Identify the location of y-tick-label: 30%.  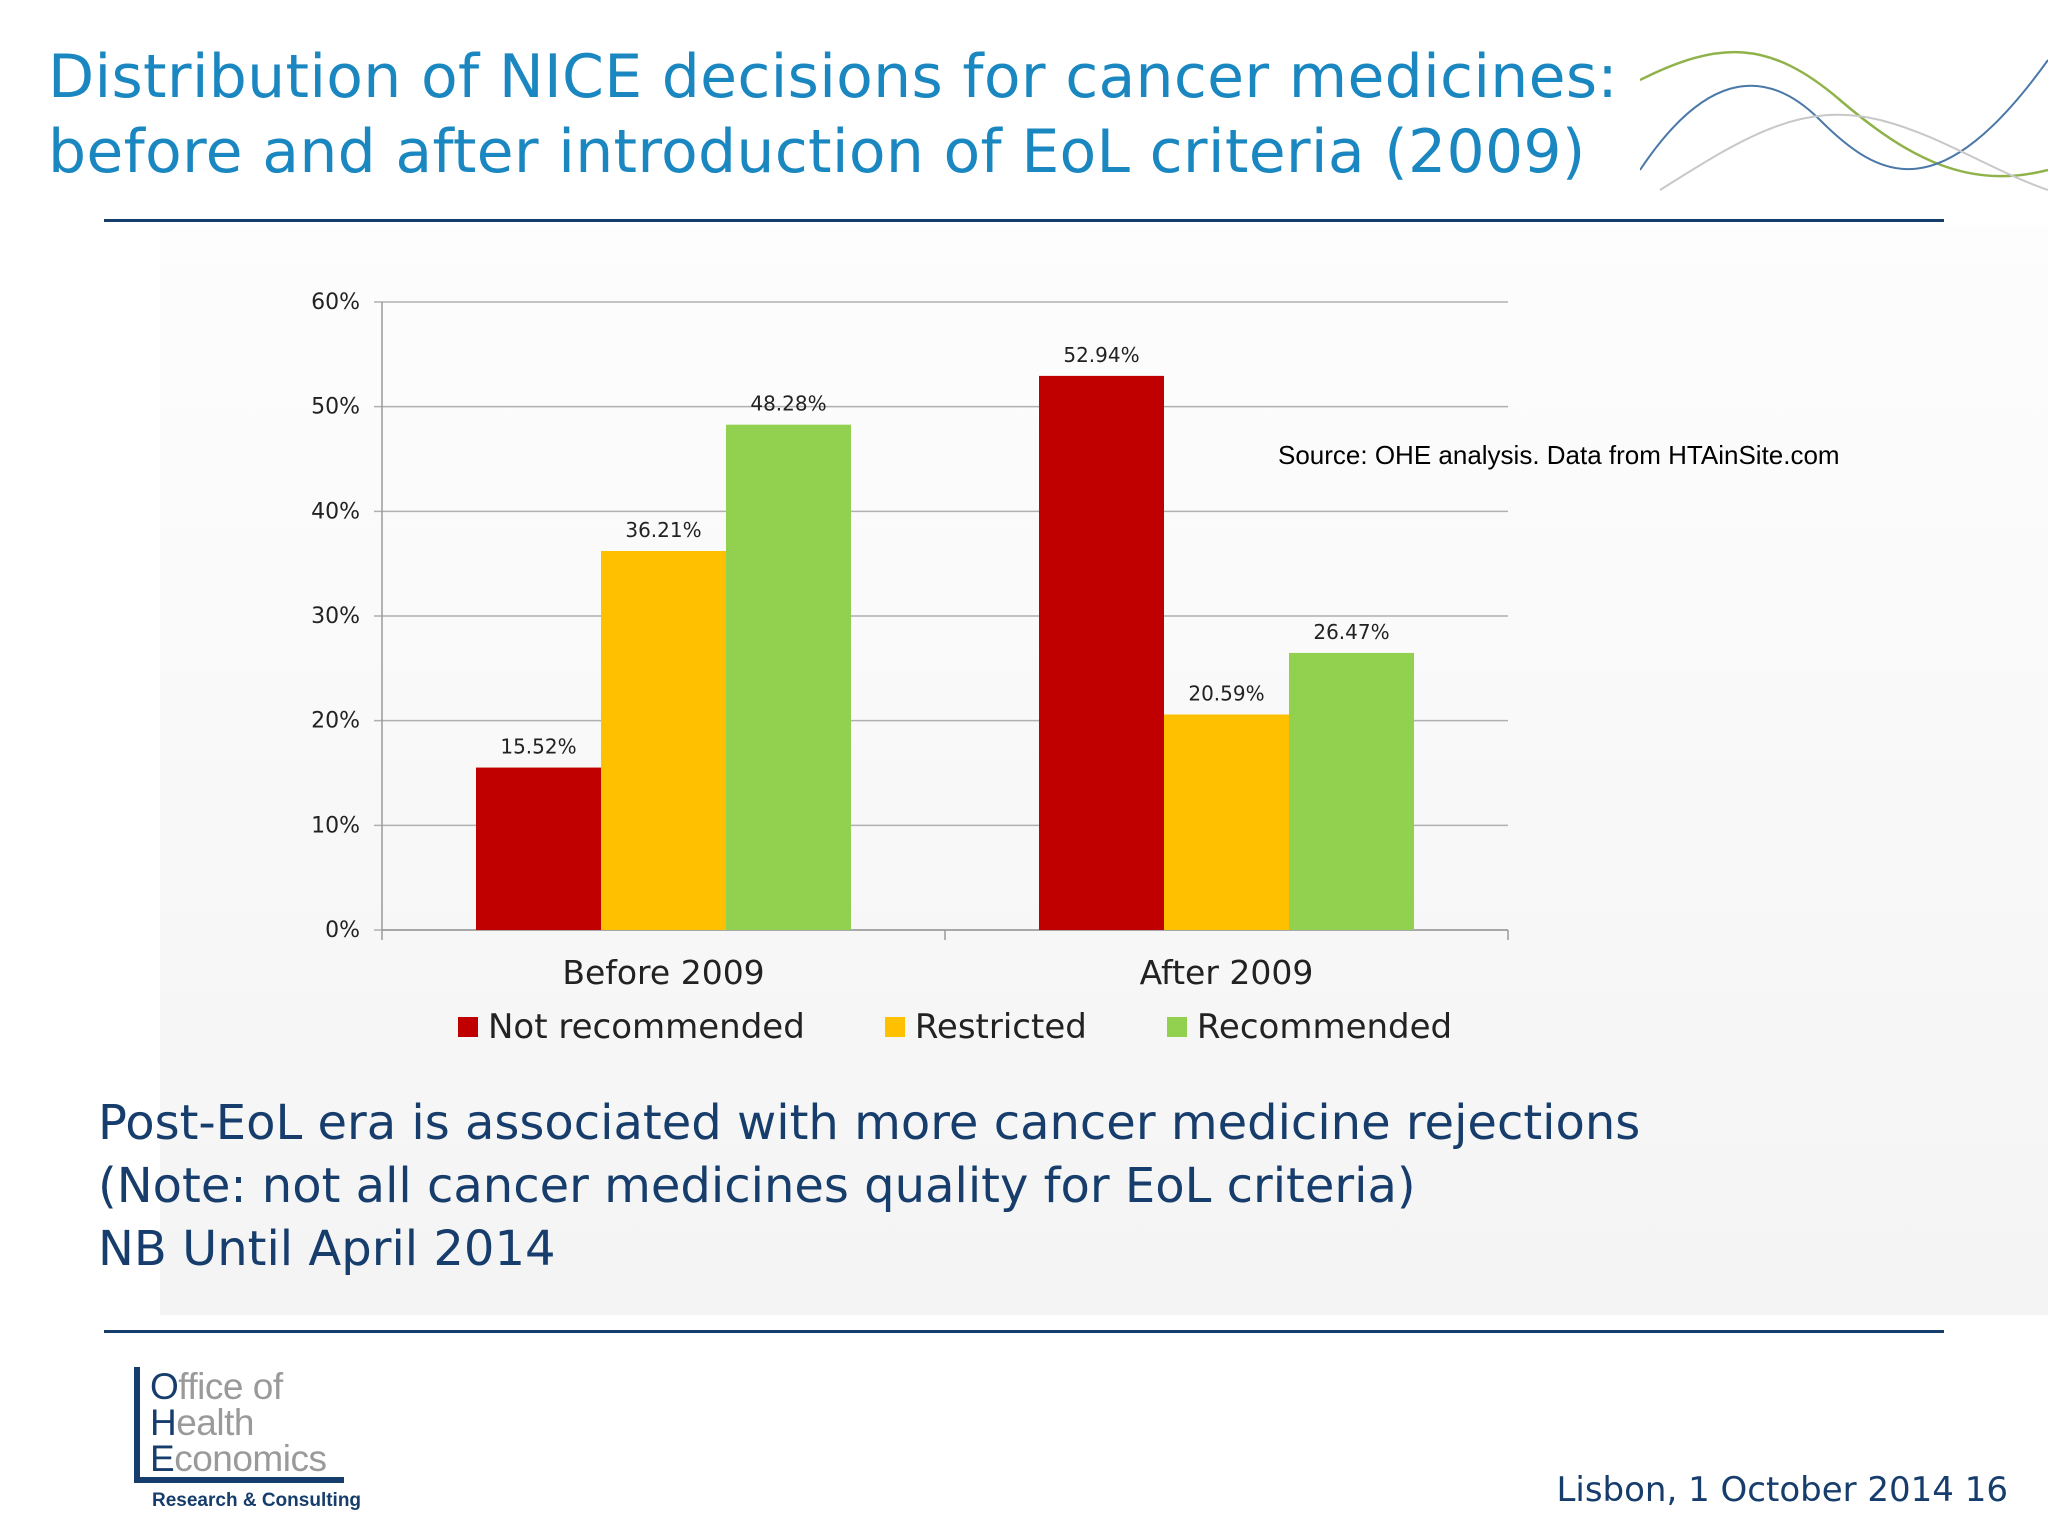
(335, 616).